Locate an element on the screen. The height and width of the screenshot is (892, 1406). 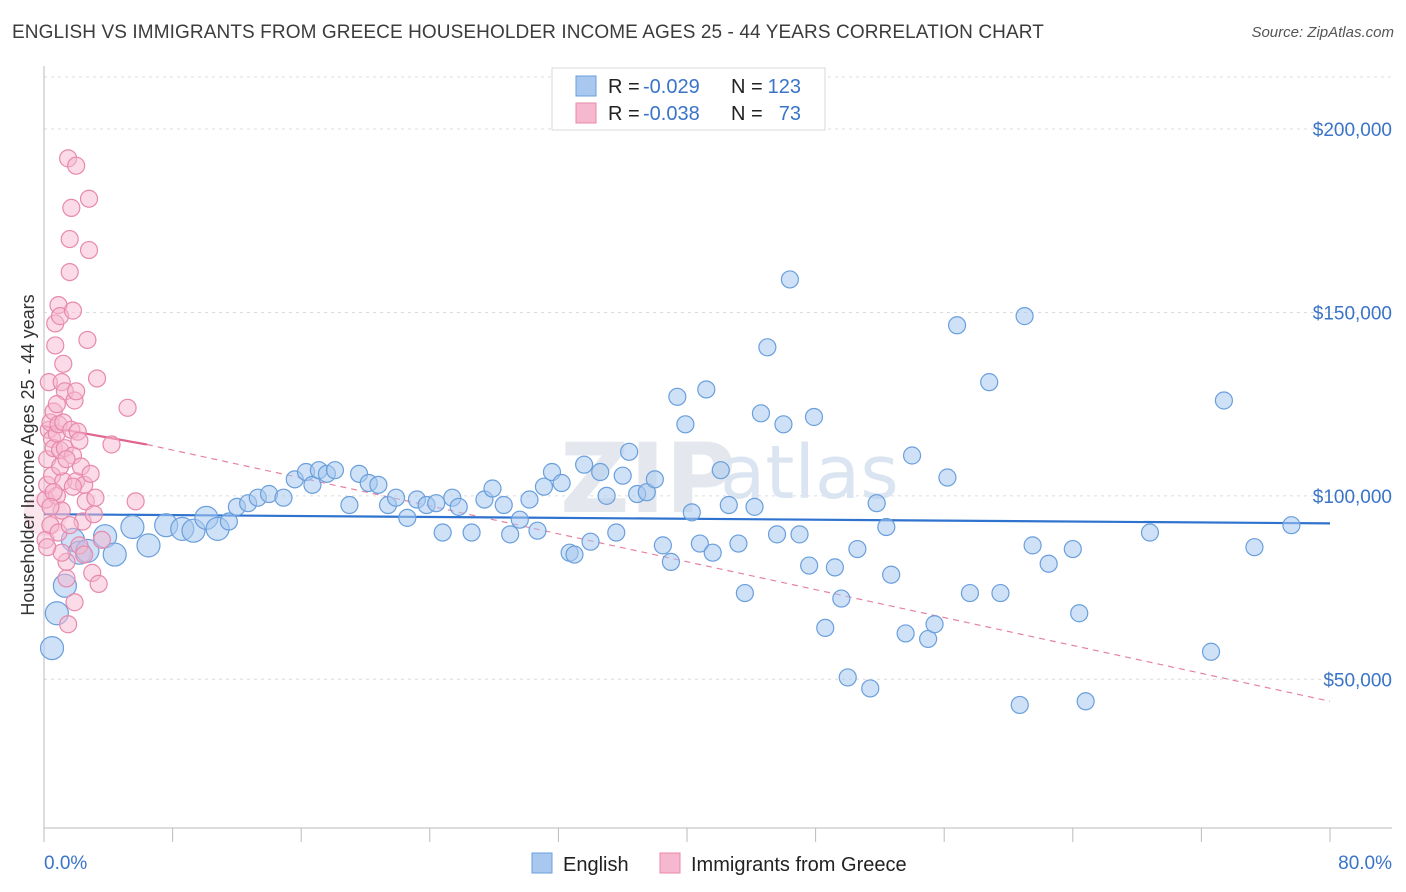
y-tick-label-2: $150,000 is located at coordinates (1352, 313).